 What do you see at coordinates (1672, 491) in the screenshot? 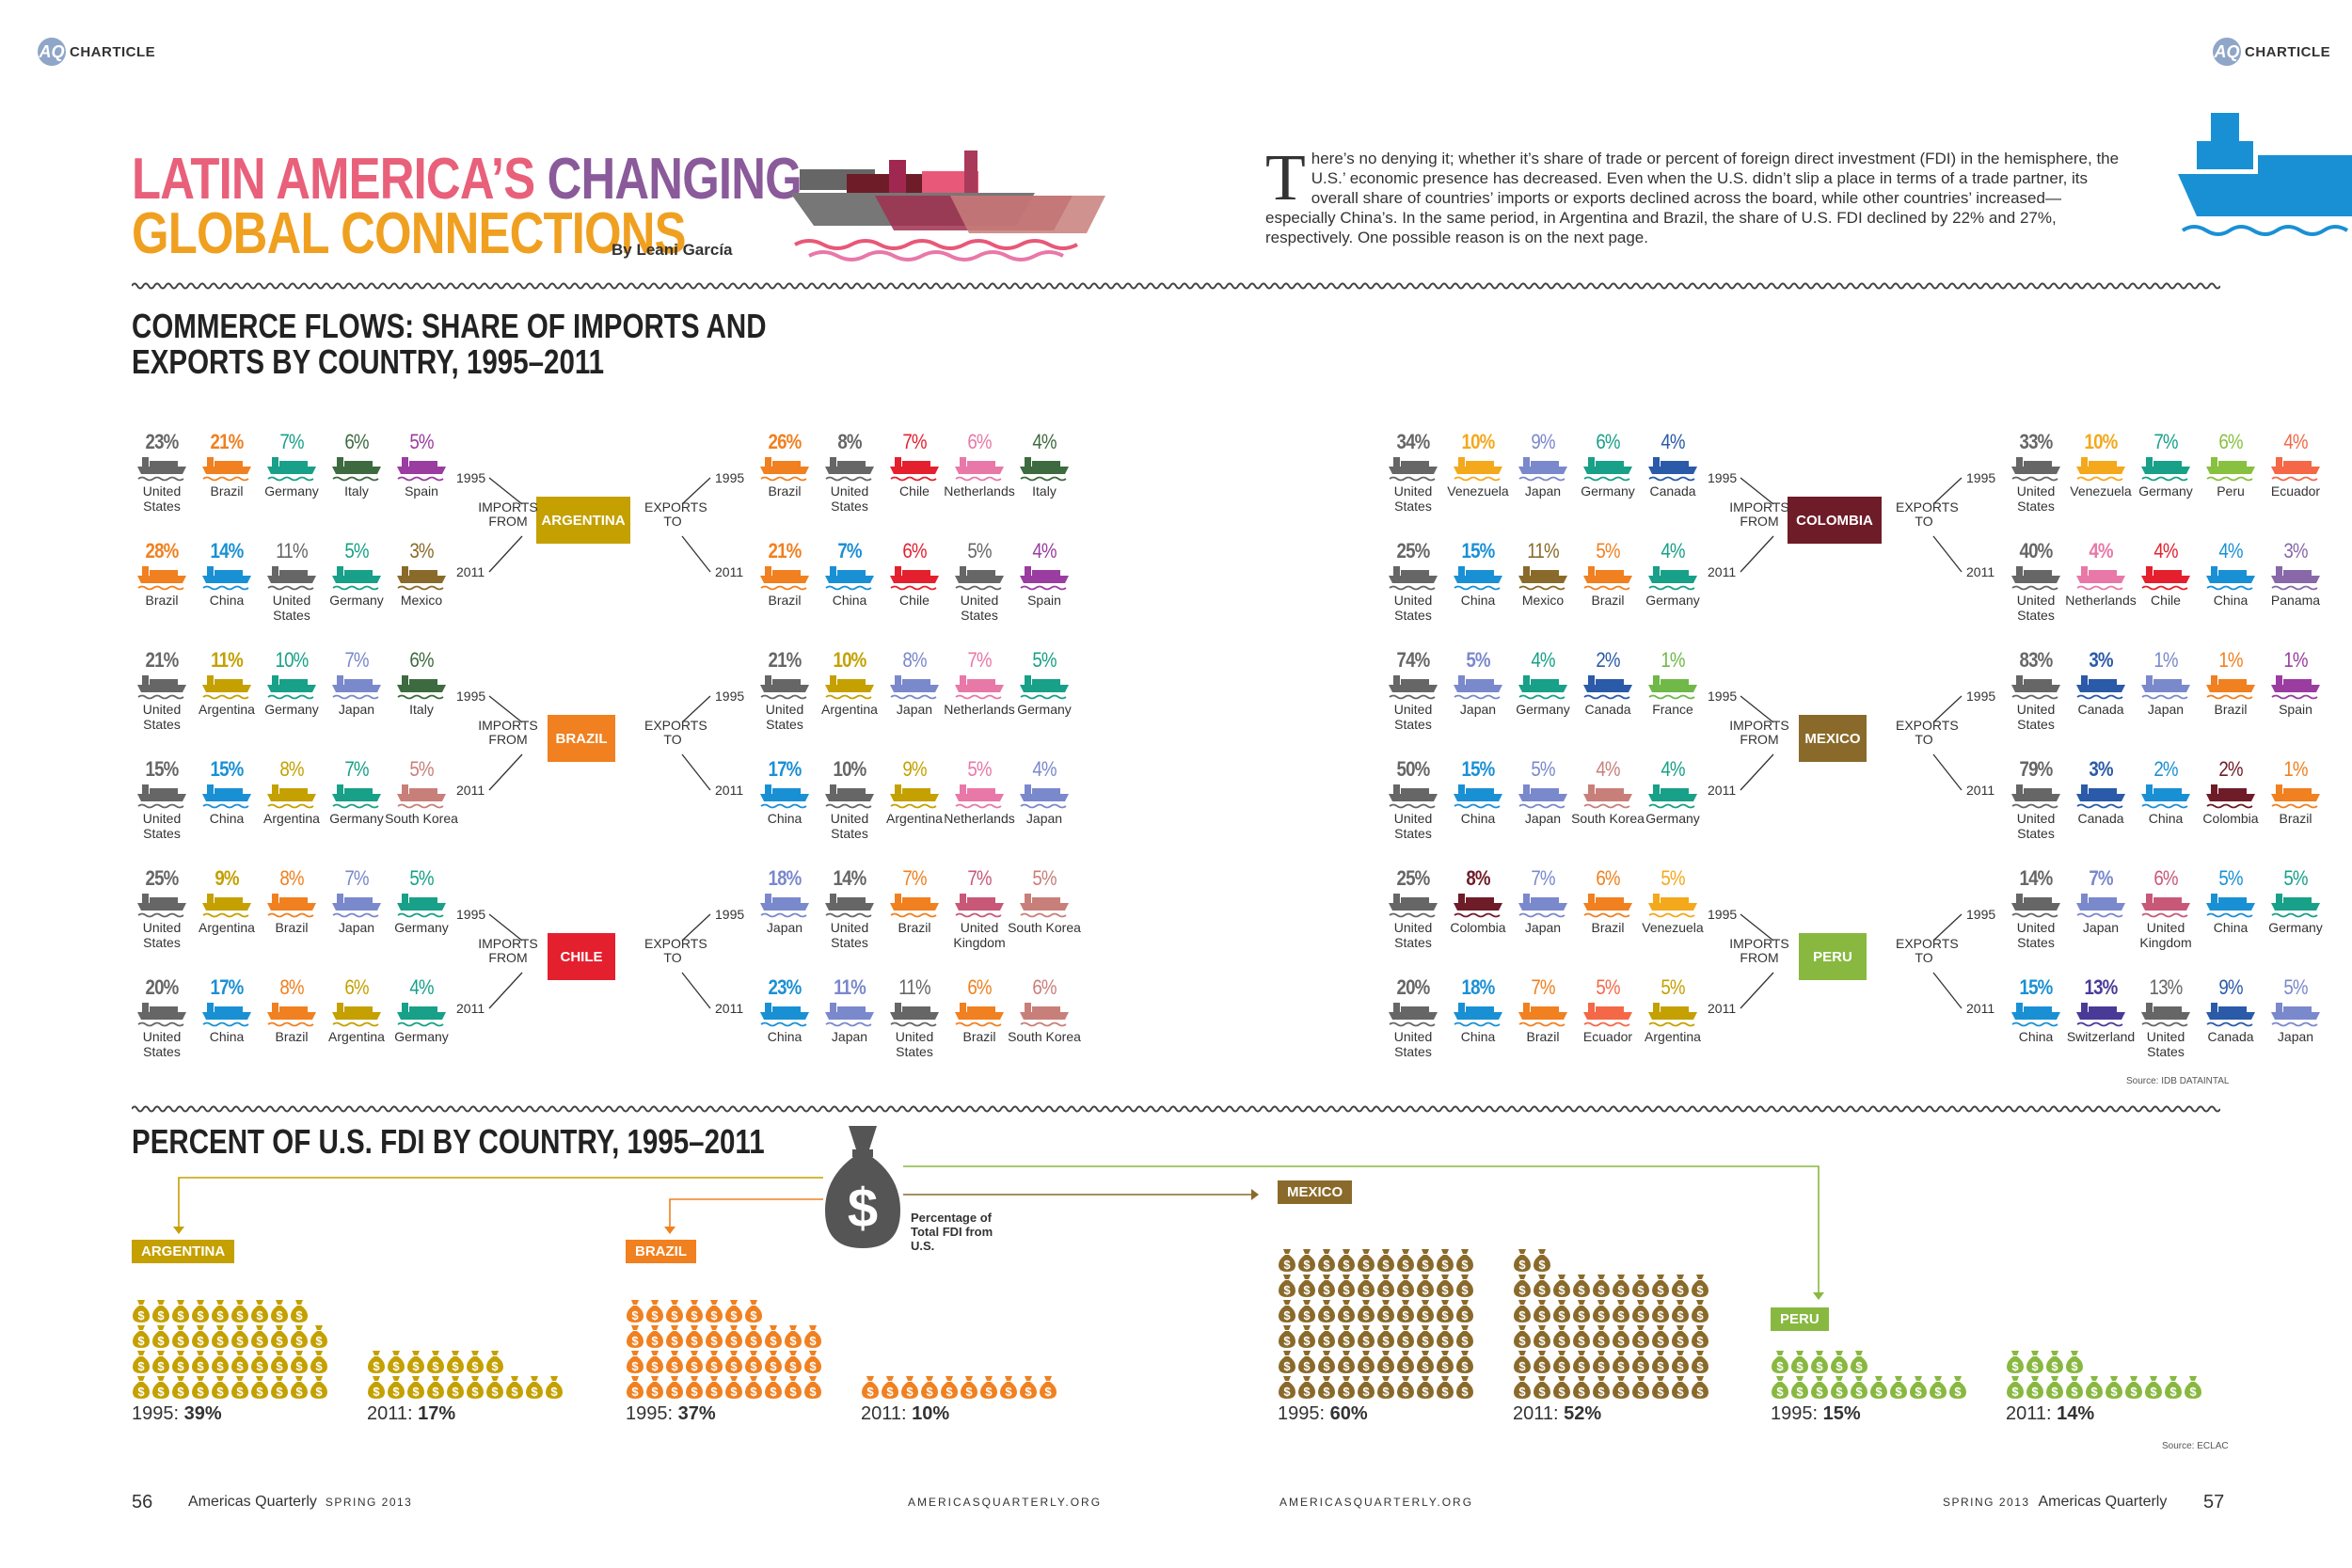
I see `partner-country-name: Canada` at bounding box center [1672, 491].